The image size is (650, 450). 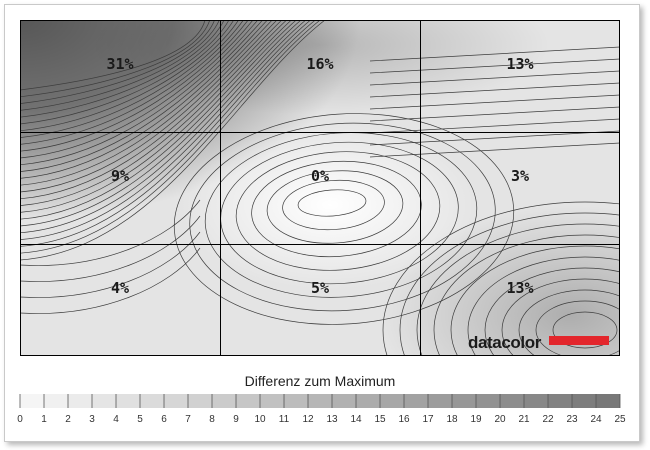 I want to click on cell-label: 9%, so click(x=120, y=176).